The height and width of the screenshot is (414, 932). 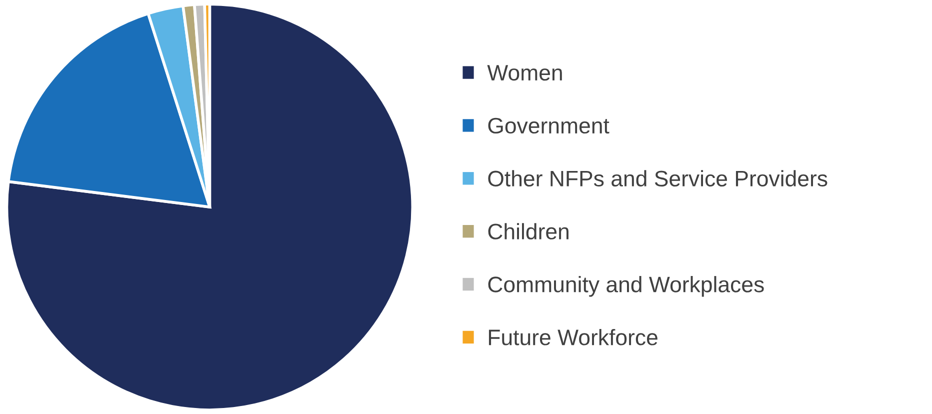 I want to click on legend-label: Children, so click(x=528, y=231).